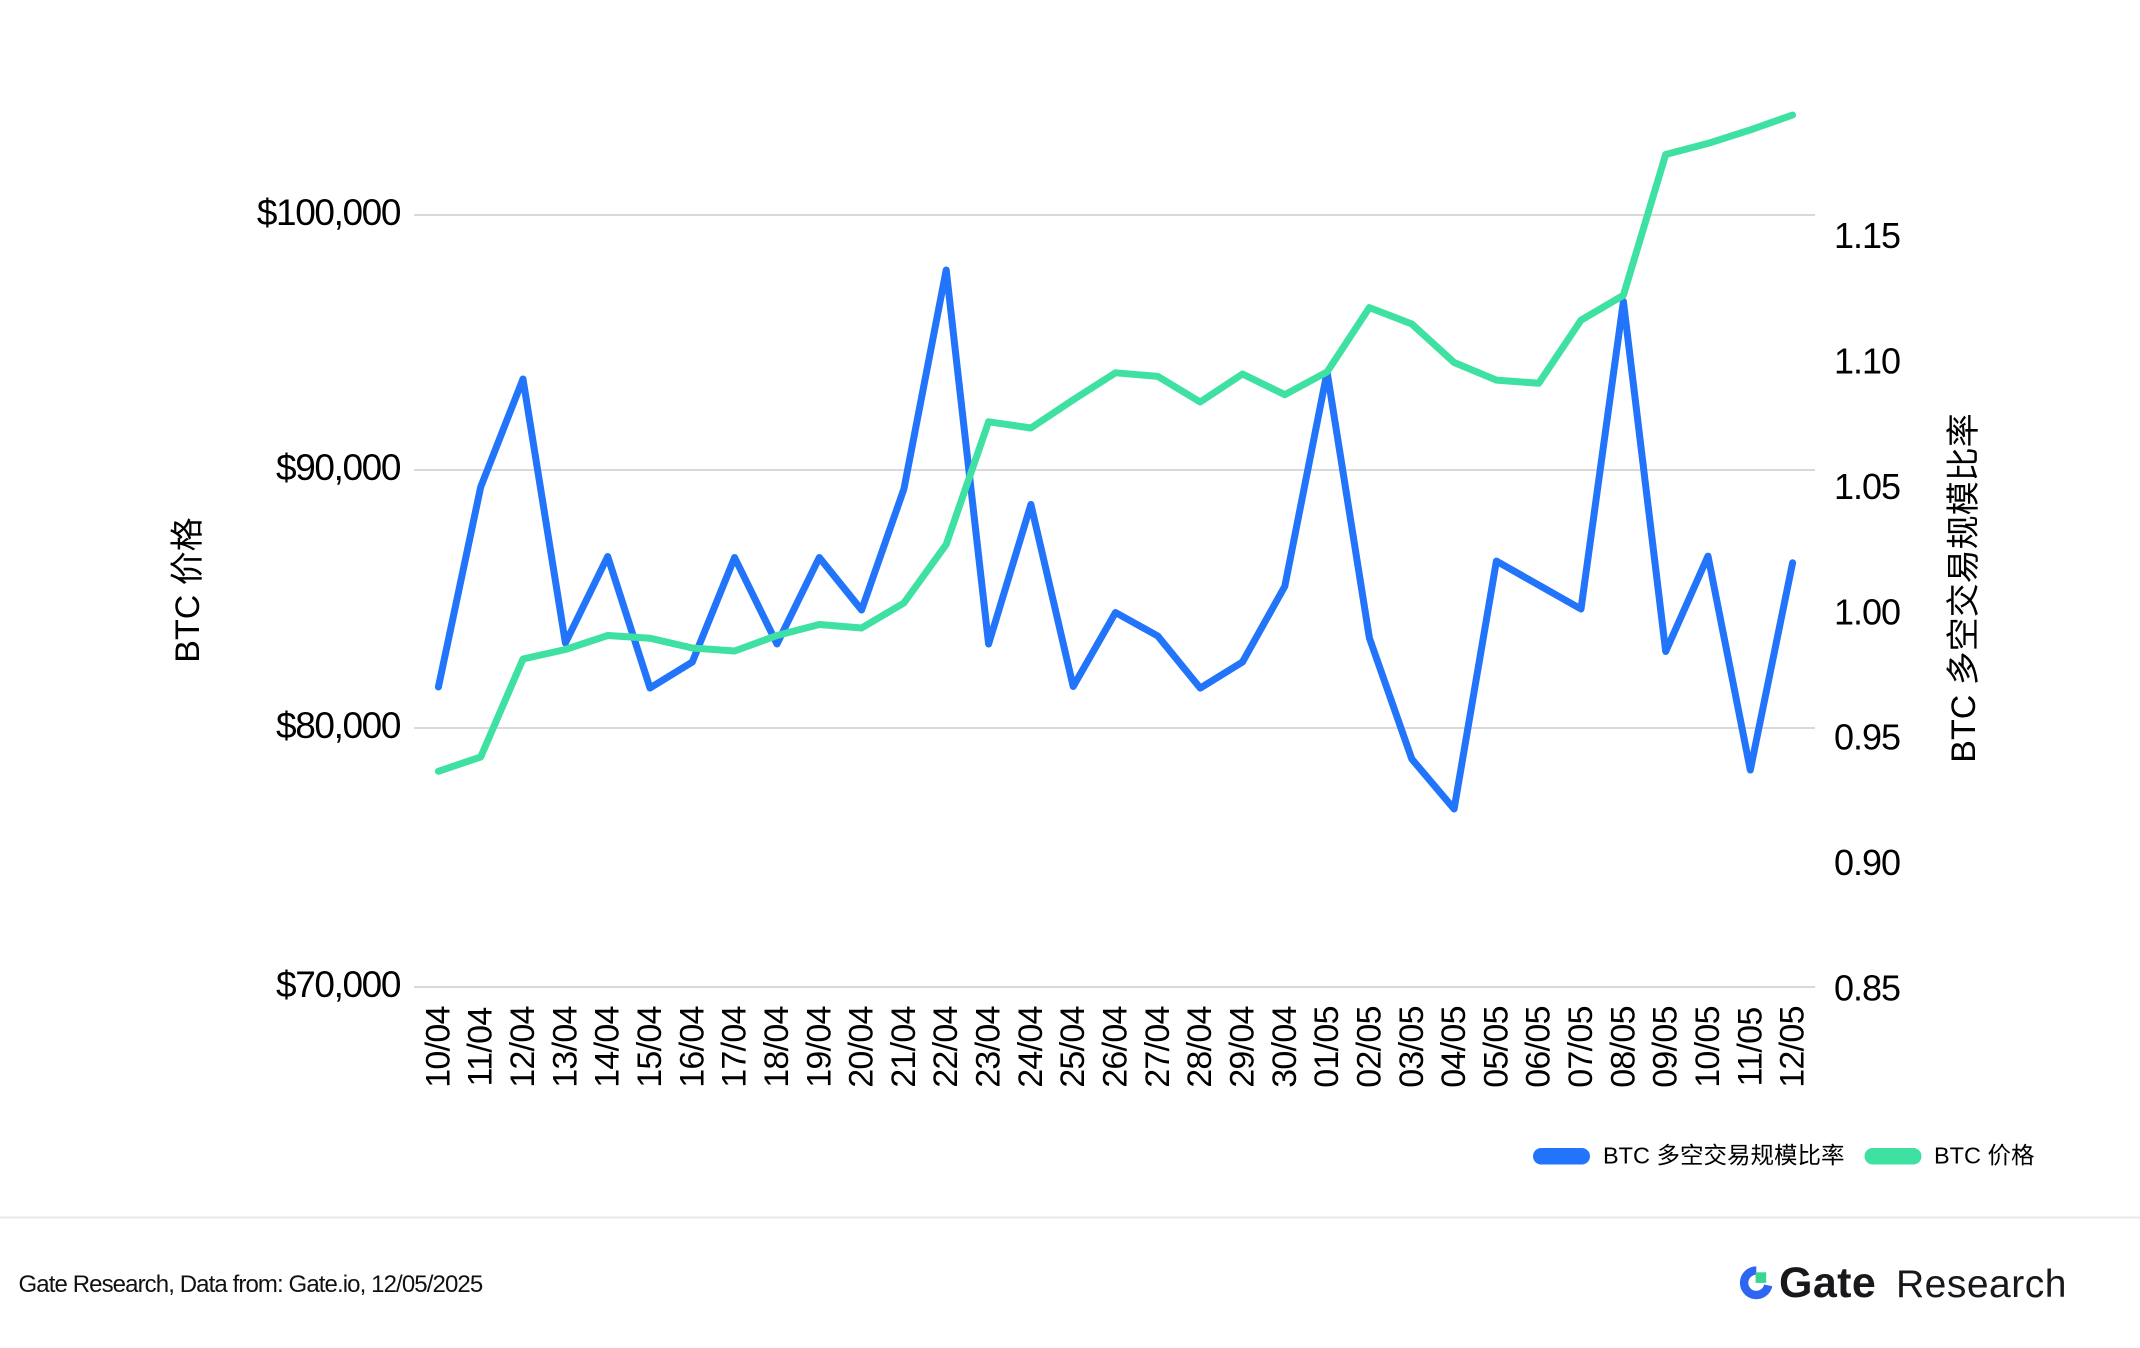  Describe the element at coordinates (1867, 862) in the screenshot. I see `svg-text: 0.90` at that location.